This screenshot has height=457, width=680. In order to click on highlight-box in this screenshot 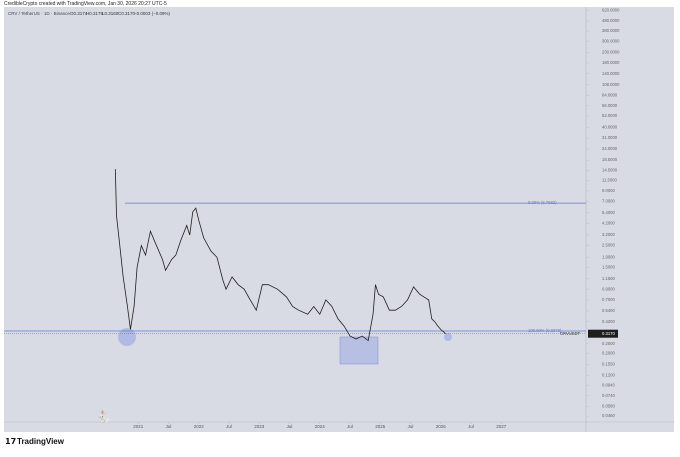, I will do `click(359, 350)`.